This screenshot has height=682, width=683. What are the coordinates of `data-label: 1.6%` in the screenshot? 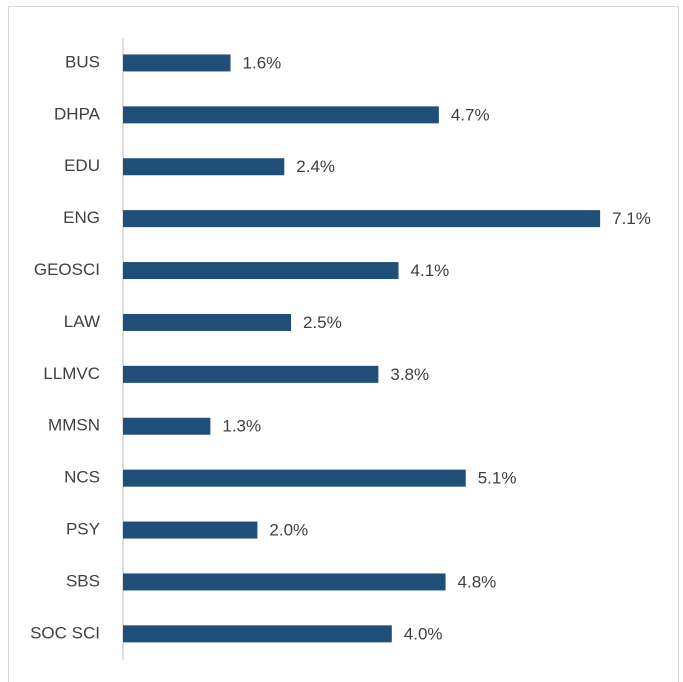 It's located at (262, 62).